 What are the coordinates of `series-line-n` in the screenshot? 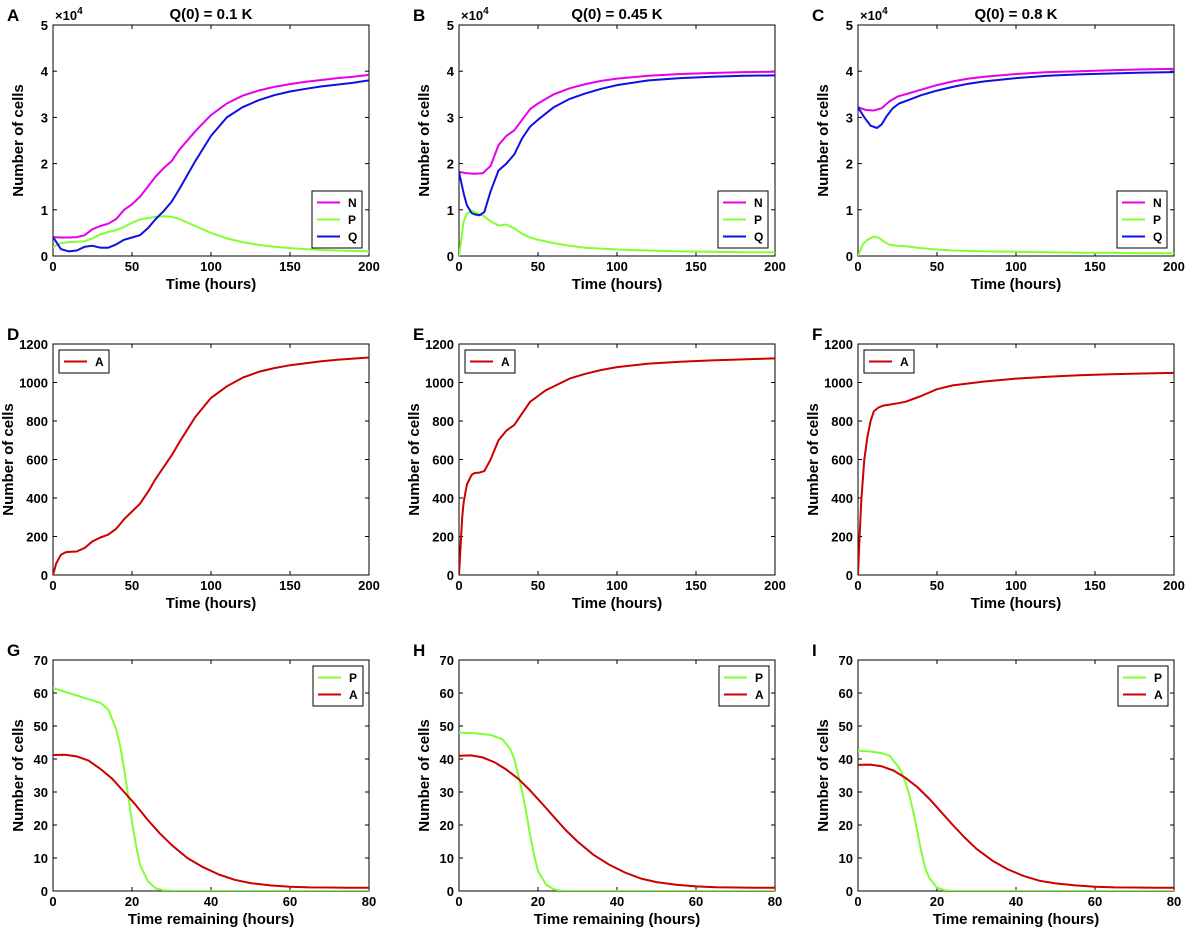 It's located at (617, 122).